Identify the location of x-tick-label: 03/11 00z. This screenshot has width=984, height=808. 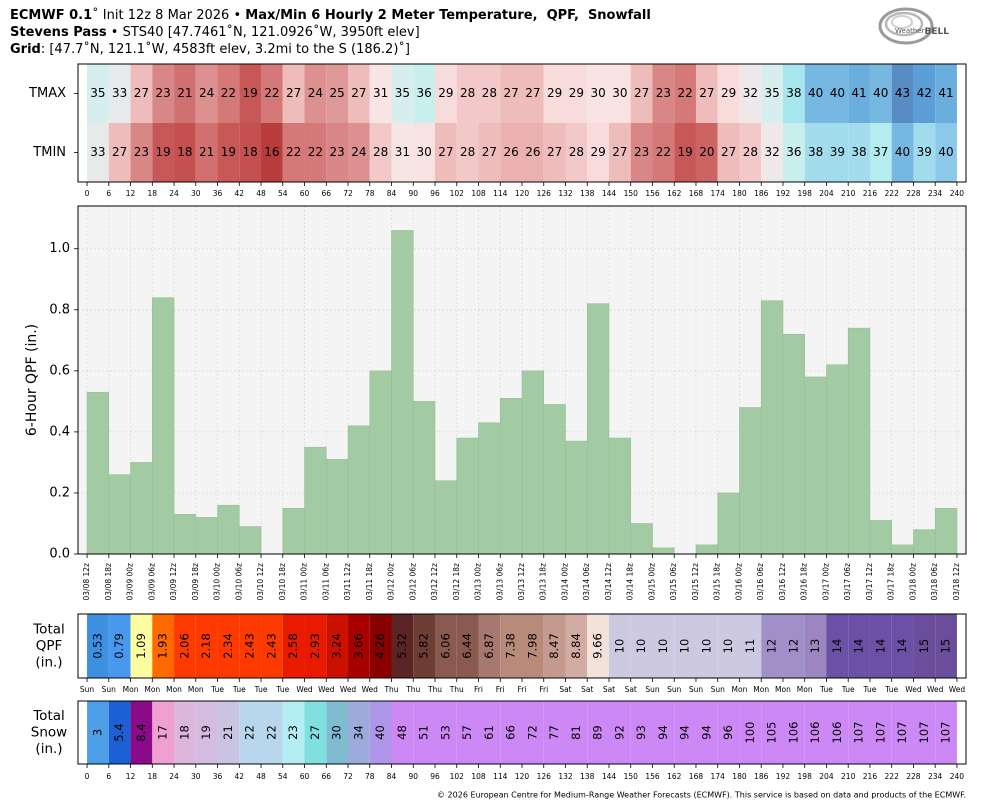
(304, 582).